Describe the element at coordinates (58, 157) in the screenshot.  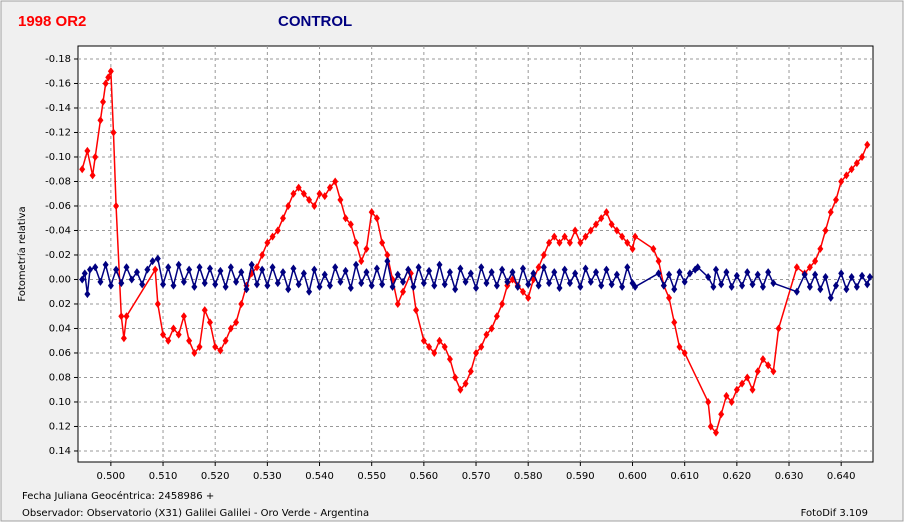
I see `y-tick-label: -0.10` at that location.